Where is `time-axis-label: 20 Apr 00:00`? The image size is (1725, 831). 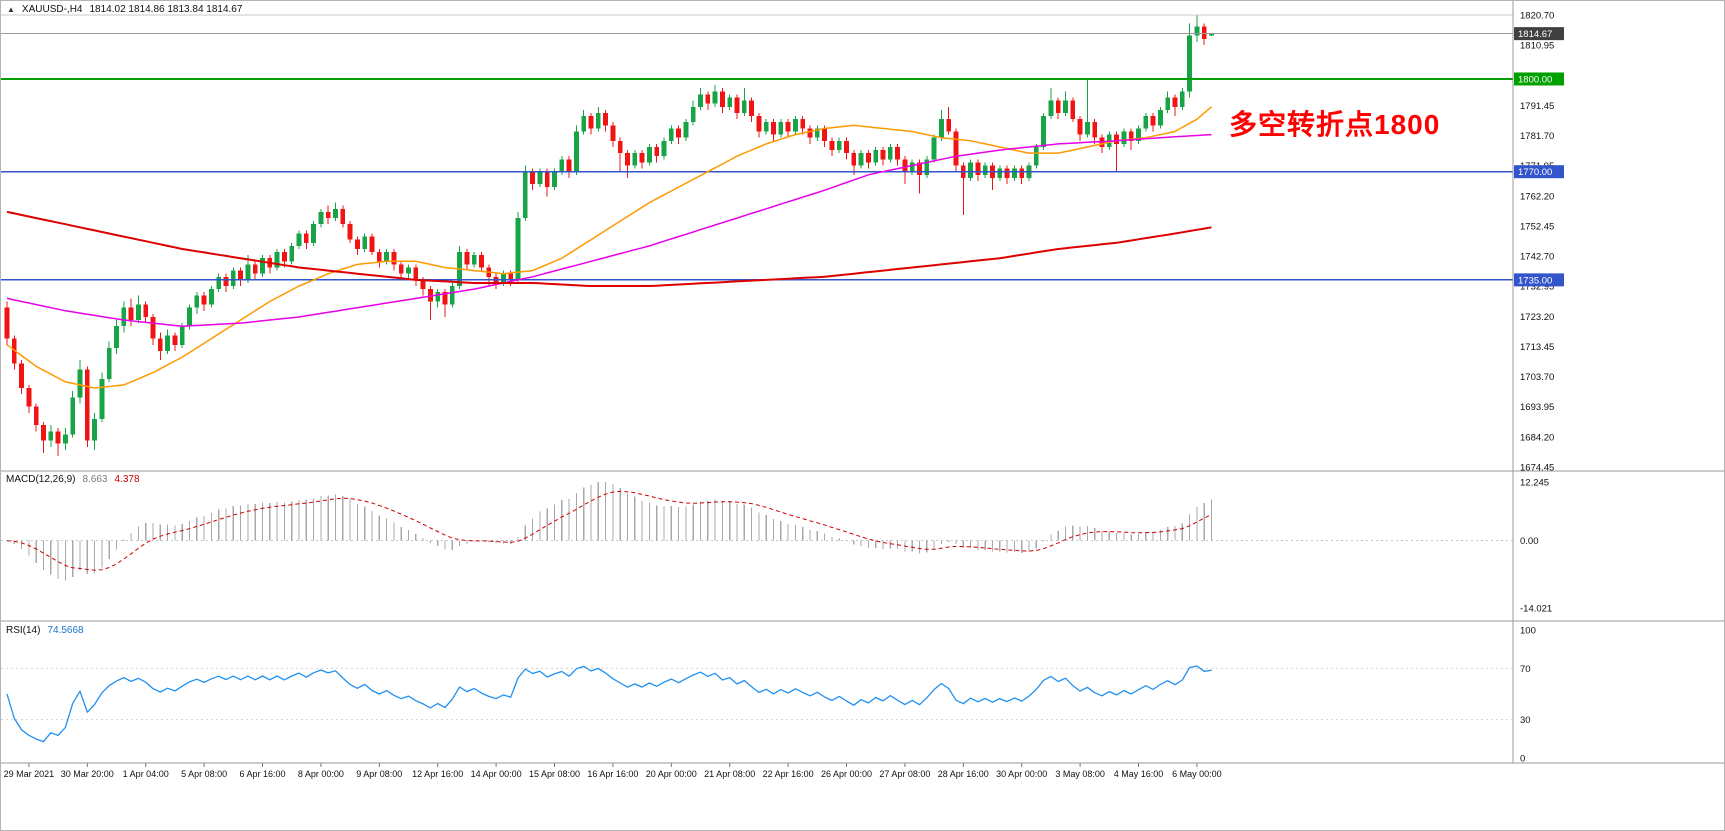
time-axis-label: 20 Apr 00:00 is located at coordinates (671, 774).